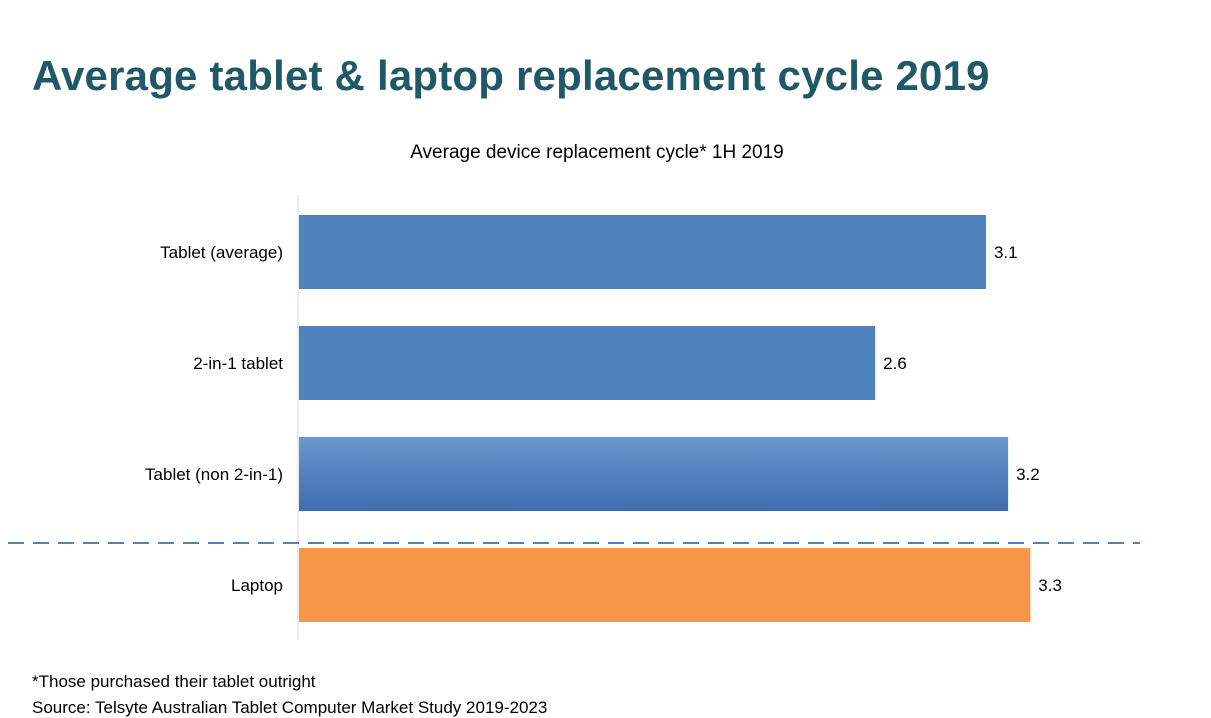  Describe the element at coordinates (214, 474) in the screenshot. I see `category-label: Tablet (non 2-in-1)` at that location.